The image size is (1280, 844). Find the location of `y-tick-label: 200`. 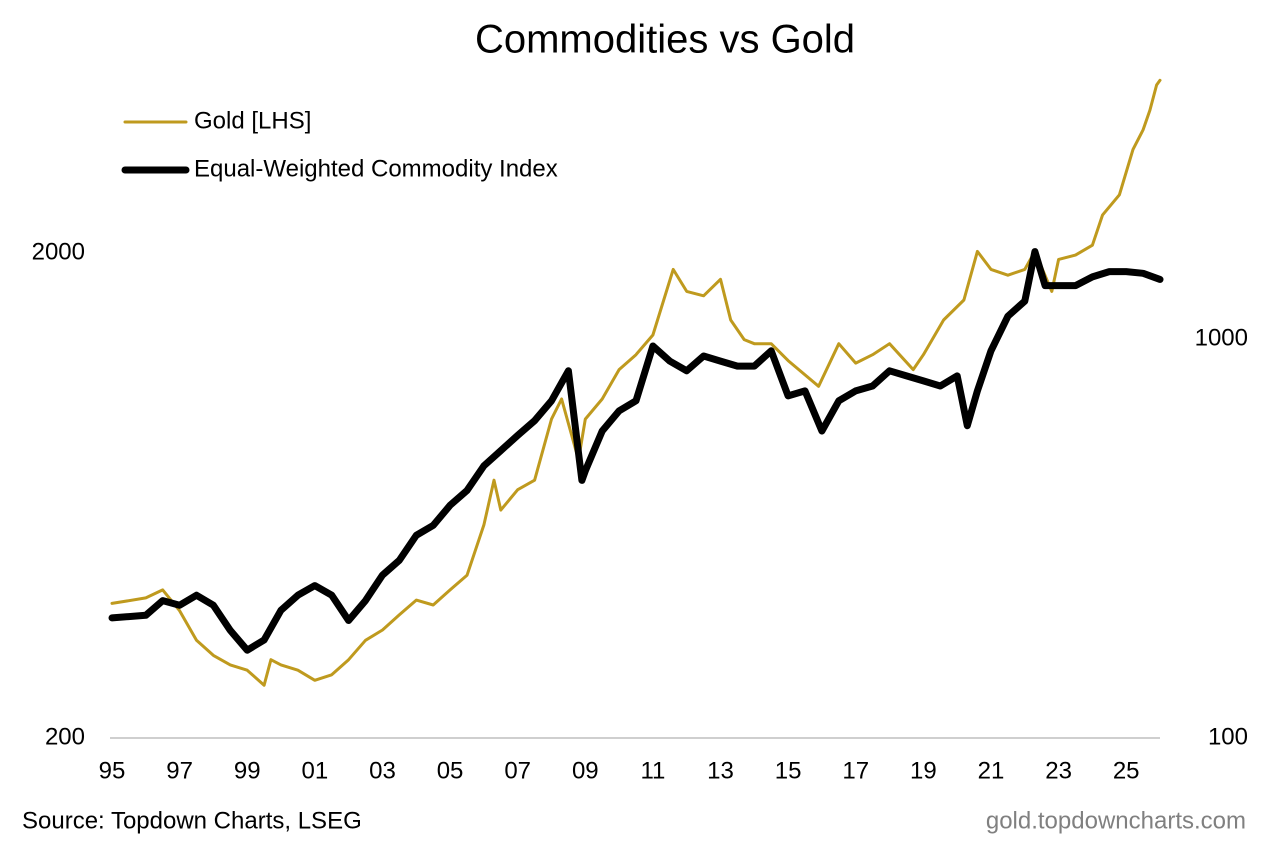

y-tick-label: 200 is located at coordinates (65, 736).